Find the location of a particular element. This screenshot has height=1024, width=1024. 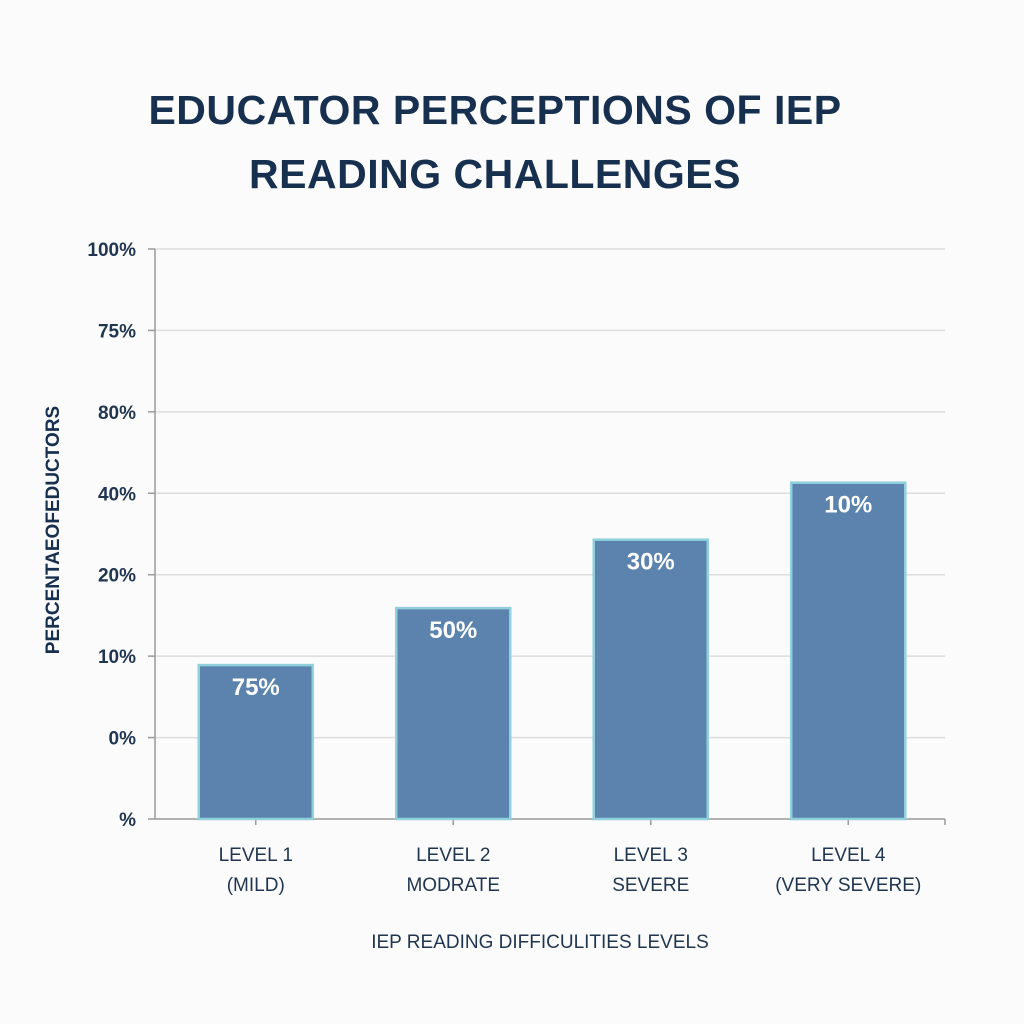

chart-title-line-1: EDUCATOR PERCEPTIONS OF IEP is located at coordinates (495, 110).